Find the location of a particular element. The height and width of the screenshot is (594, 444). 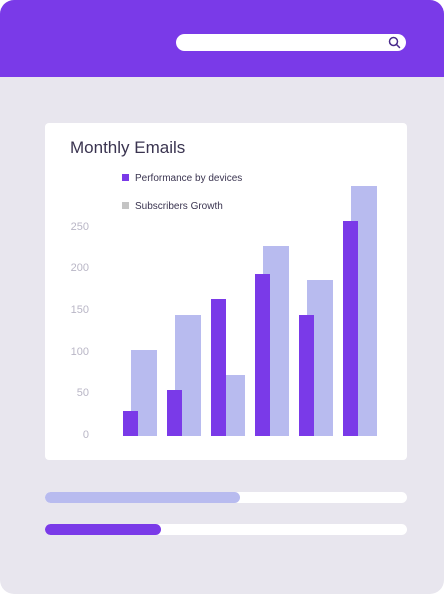

legend-label-performance: Performance by devices is located at coordinates (189, 178).